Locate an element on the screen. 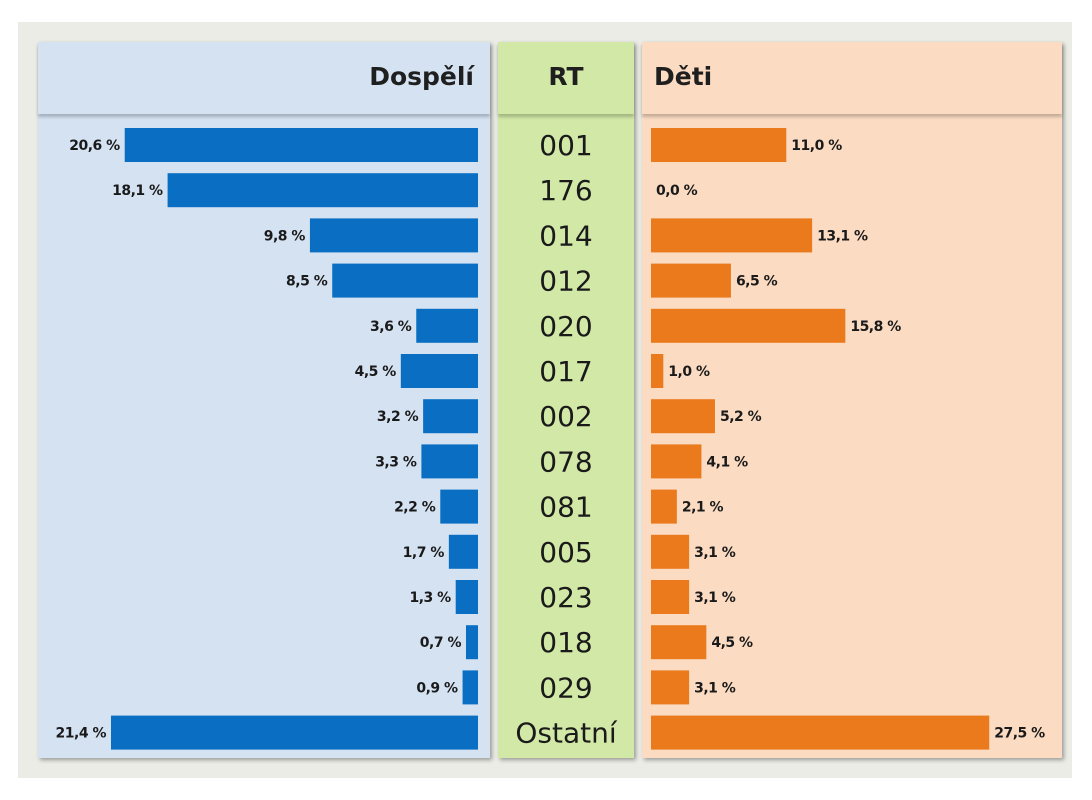  rt-category-label: 176 is located at coordinates (565, 190).